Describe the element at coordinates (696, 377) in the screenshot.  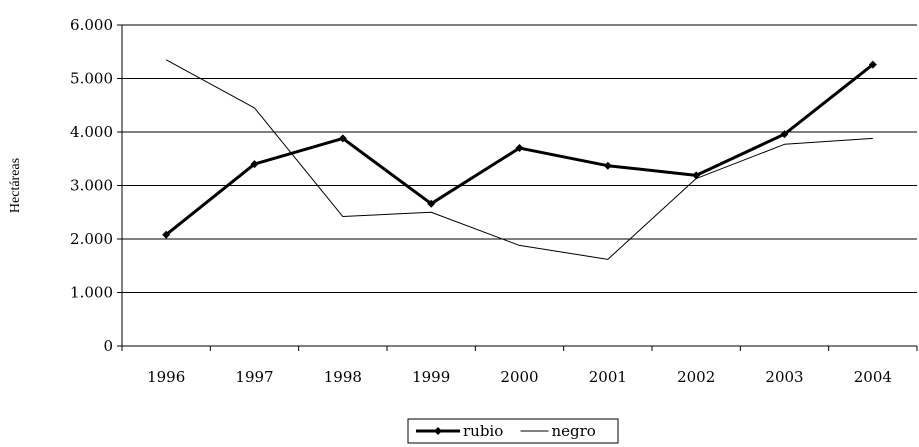
I see `x-tick-label: 2002` at that location.